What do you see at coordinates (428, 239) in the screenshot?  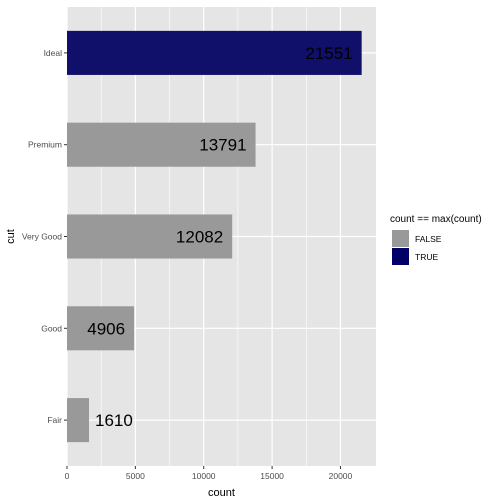 I see `legend-label: FALSE` at bounding box center [428, 239].